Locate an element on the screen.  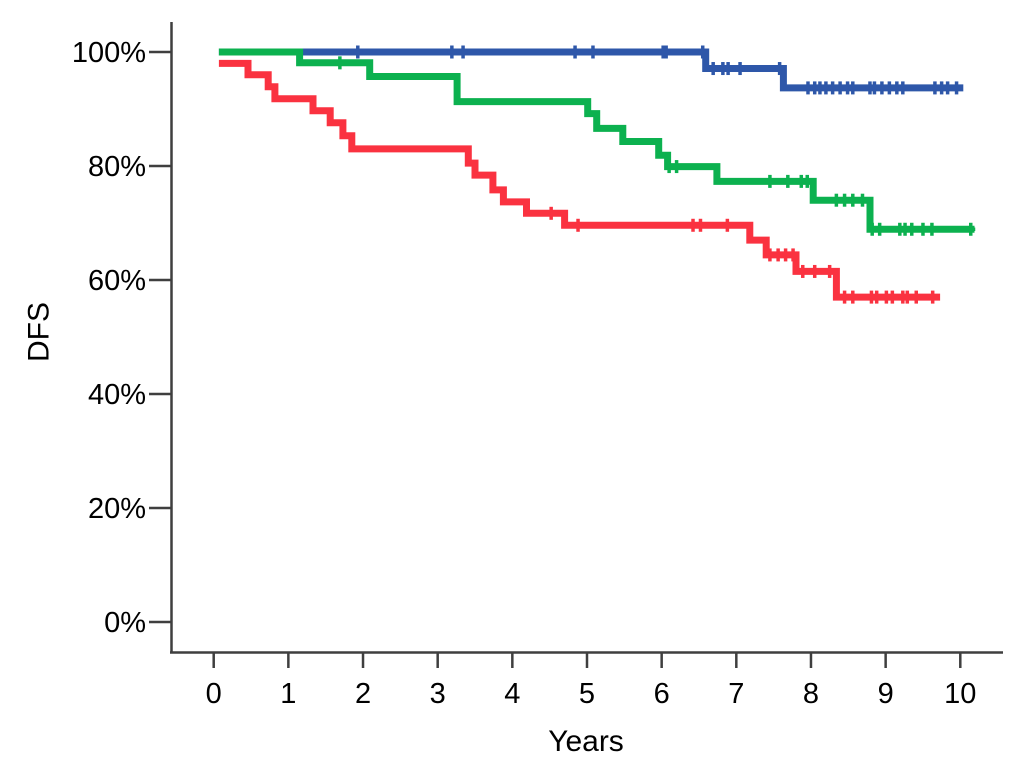
x-tick-label: 2 is located at coordinates (363, 694).